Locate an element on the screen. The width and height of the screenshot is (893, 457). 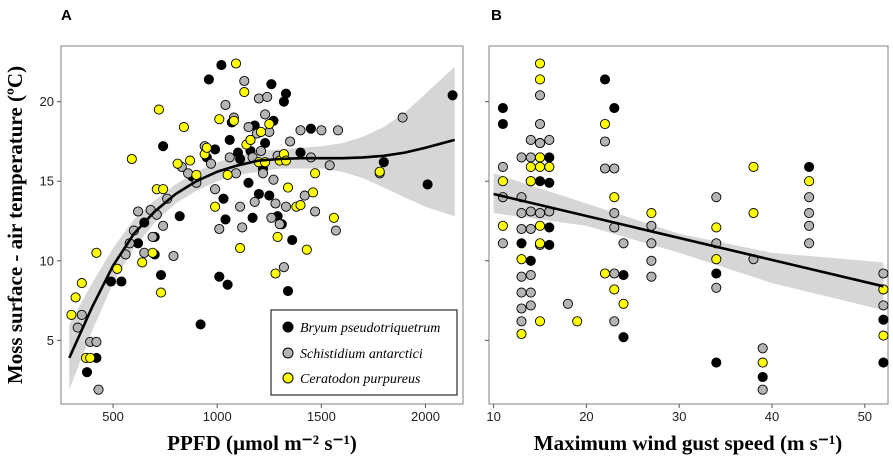
x-tick-label: 50 is located at coordinates (865, 416).